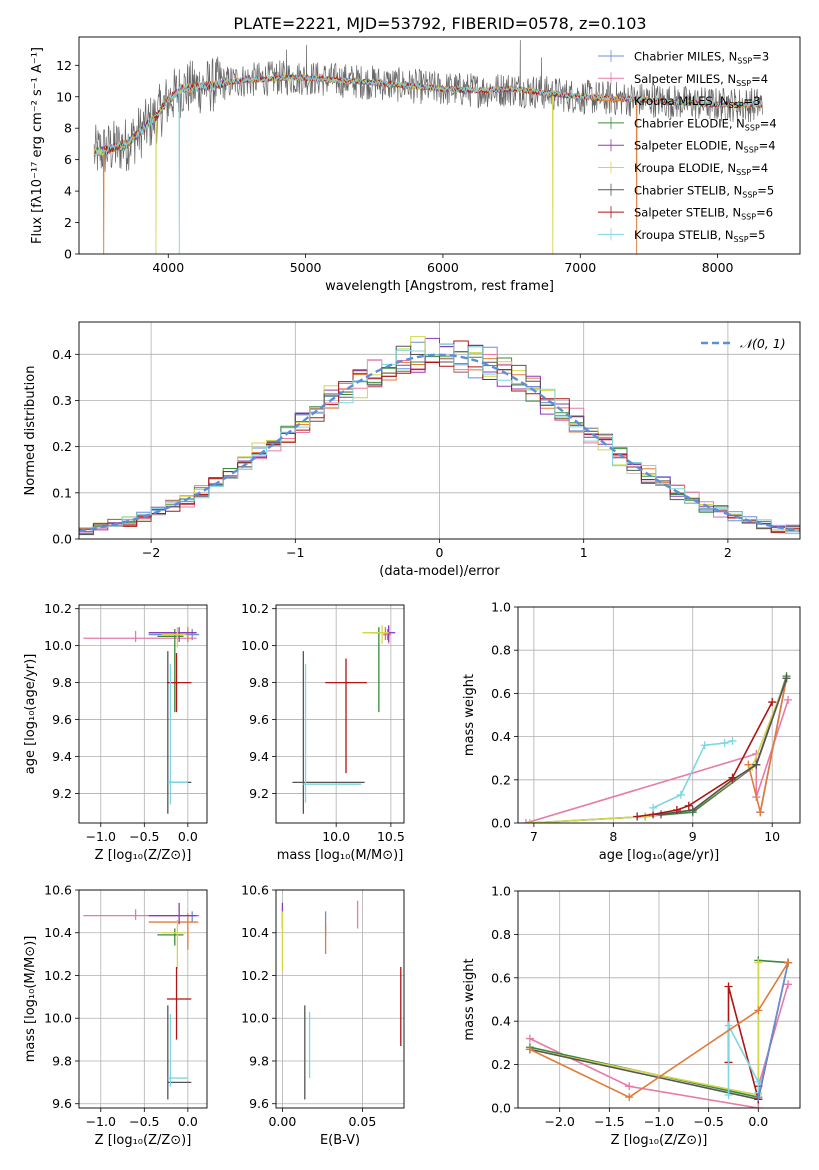  I want to click on x-axis-label: wavelength [Angstrom, rest frame], so click(439, 286).